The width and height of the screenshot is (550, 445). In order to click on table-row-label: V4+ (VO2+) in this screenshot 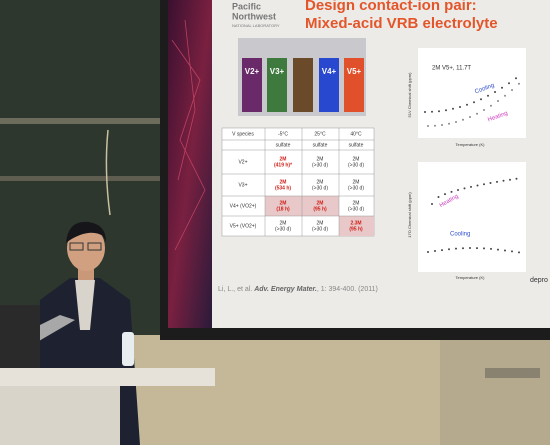, I will do `click(243, 206)`.